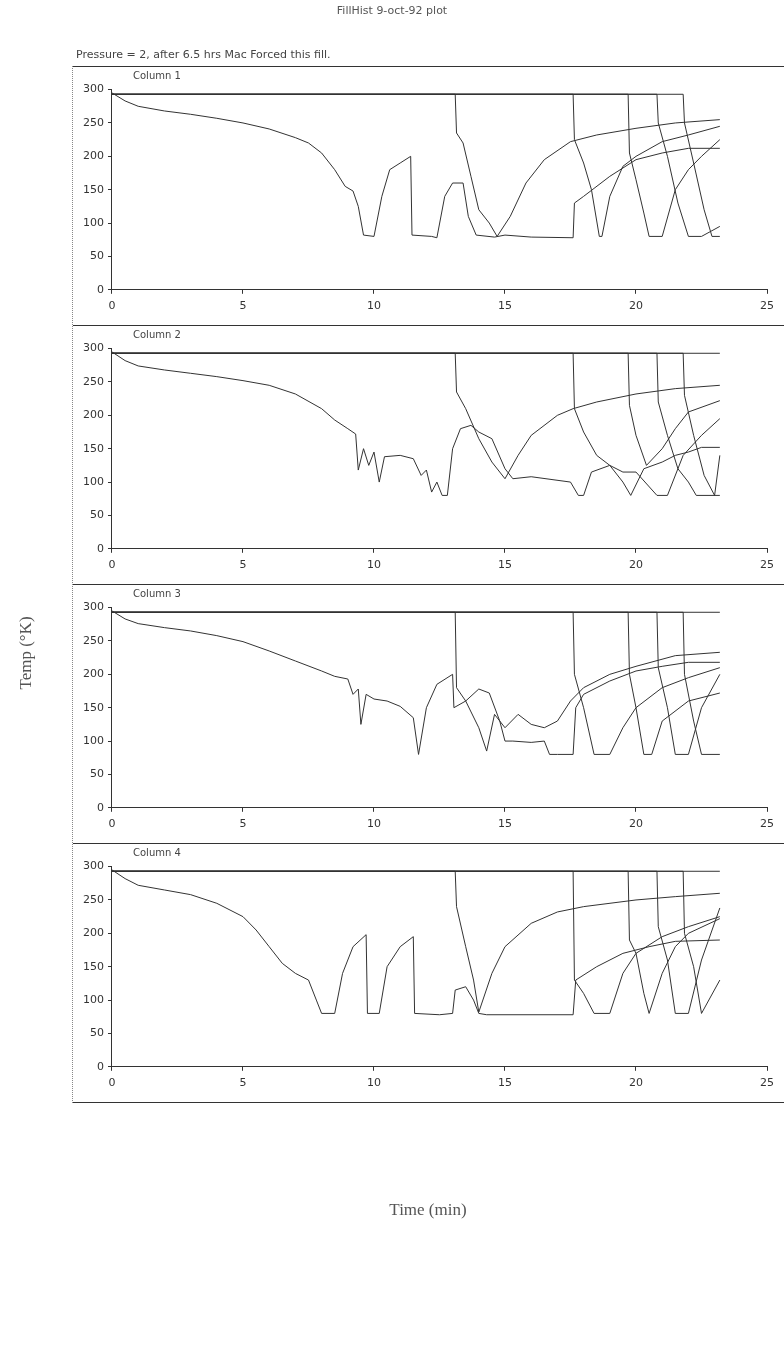 This screenshot has height=1348, width=784. What do you see at coordinates (428, 1210) in the screenshot?
I see `x-axis-title: Time (min)` at bounding box center [428, 1210].